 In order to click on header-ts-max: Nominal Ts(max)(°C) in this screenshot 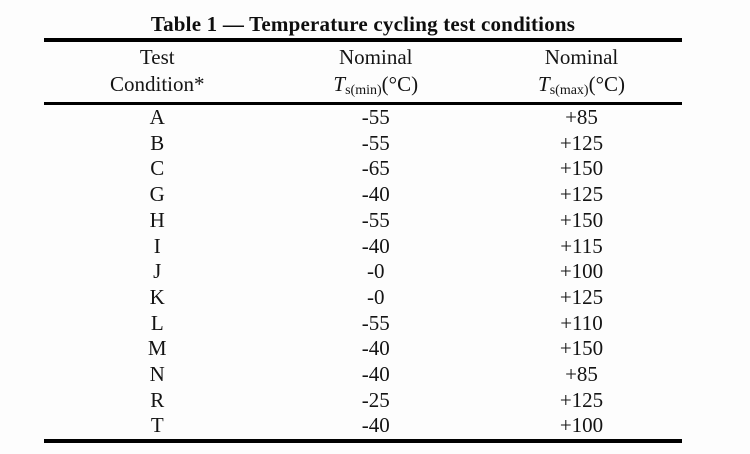, I will do `click(581, 72)`.